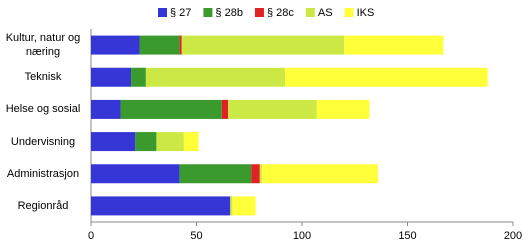 This screenshot has width=529, height=243. Describe the element at coordinates (366, 13) in the screenshot. I see `legend-label: IKS` at that location.